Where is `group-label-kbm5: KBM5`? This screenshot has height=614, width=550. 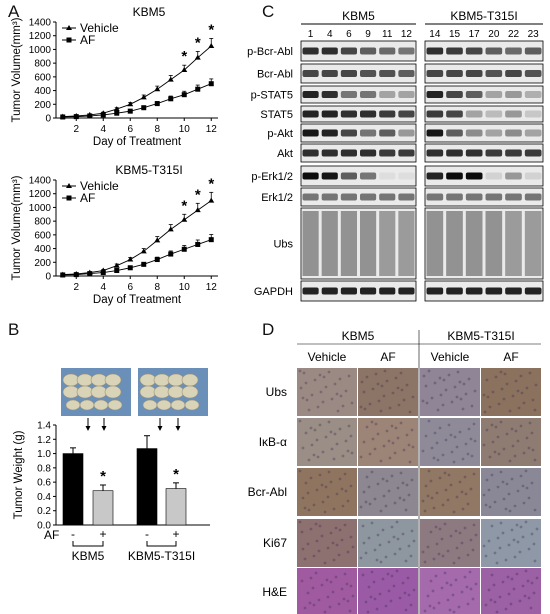
group-label-kbm5: KBM5 is located at coordinates (358, 16).